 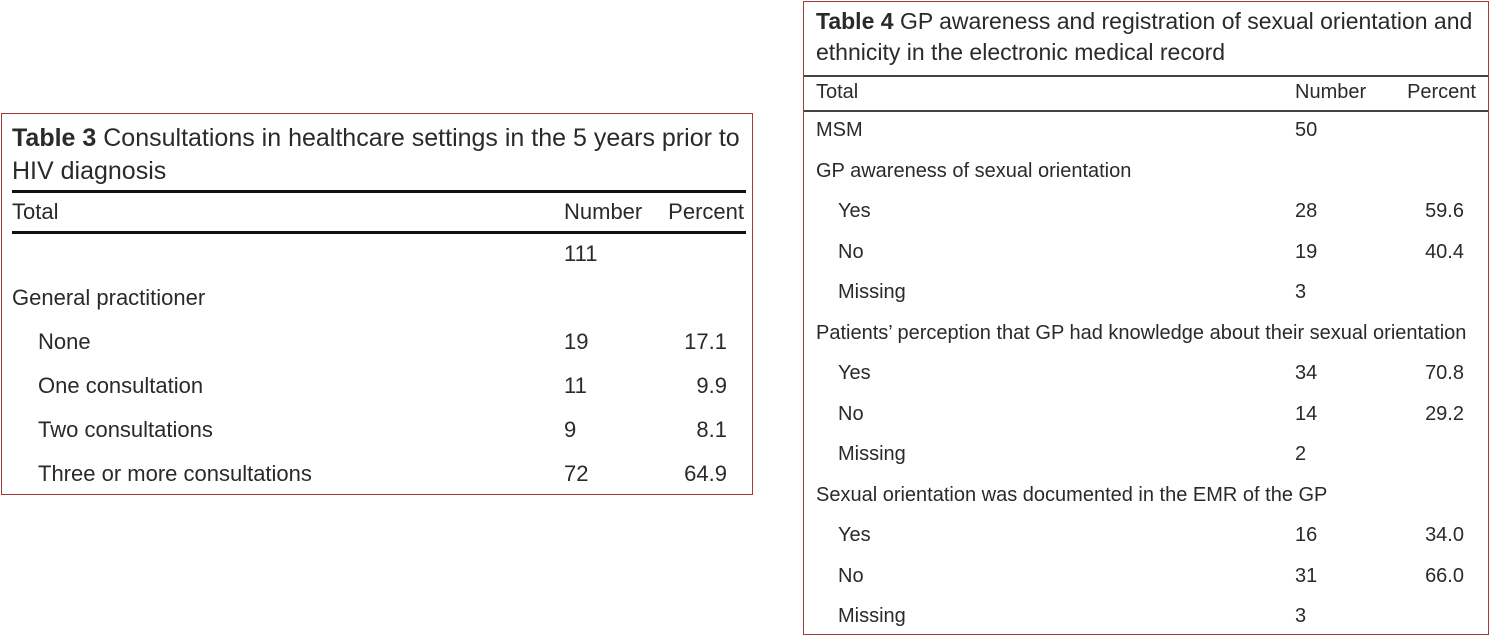 What do you see at coordinates (1306, 535) in the screenshot?
I see `row-number: 16` at bounding box center [1306, 535].